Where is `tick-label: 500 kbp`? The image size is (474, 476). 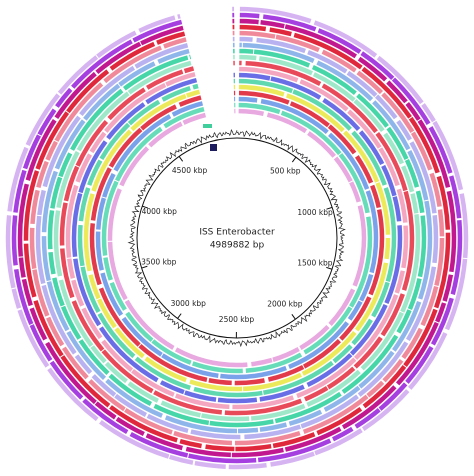 tick-label: 500 kbp is located at coordinates (285, 171).